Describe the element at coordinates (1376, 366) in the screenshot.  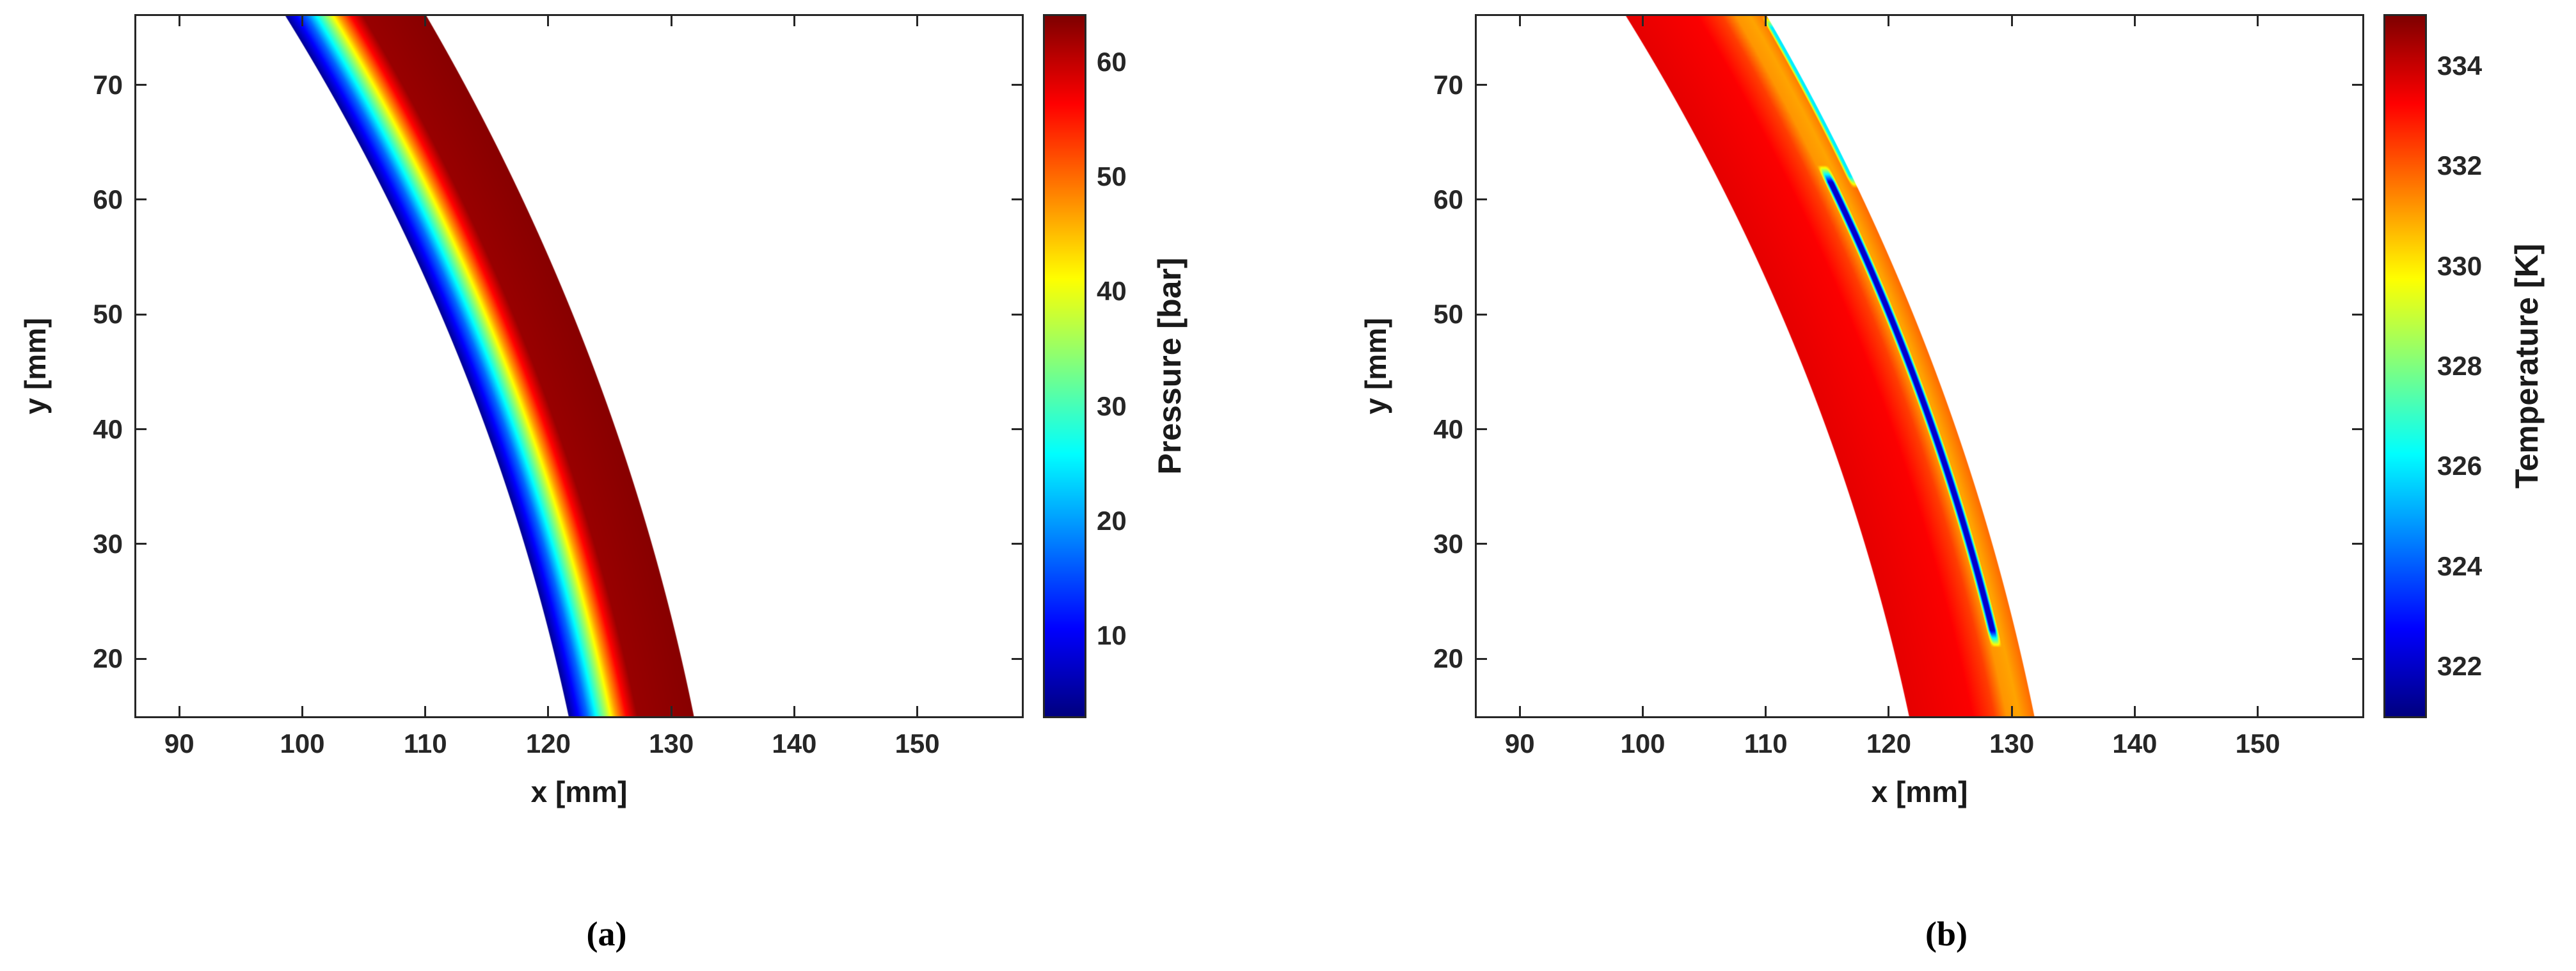
I see `y-axis-label-b: y [mm]` at that location.